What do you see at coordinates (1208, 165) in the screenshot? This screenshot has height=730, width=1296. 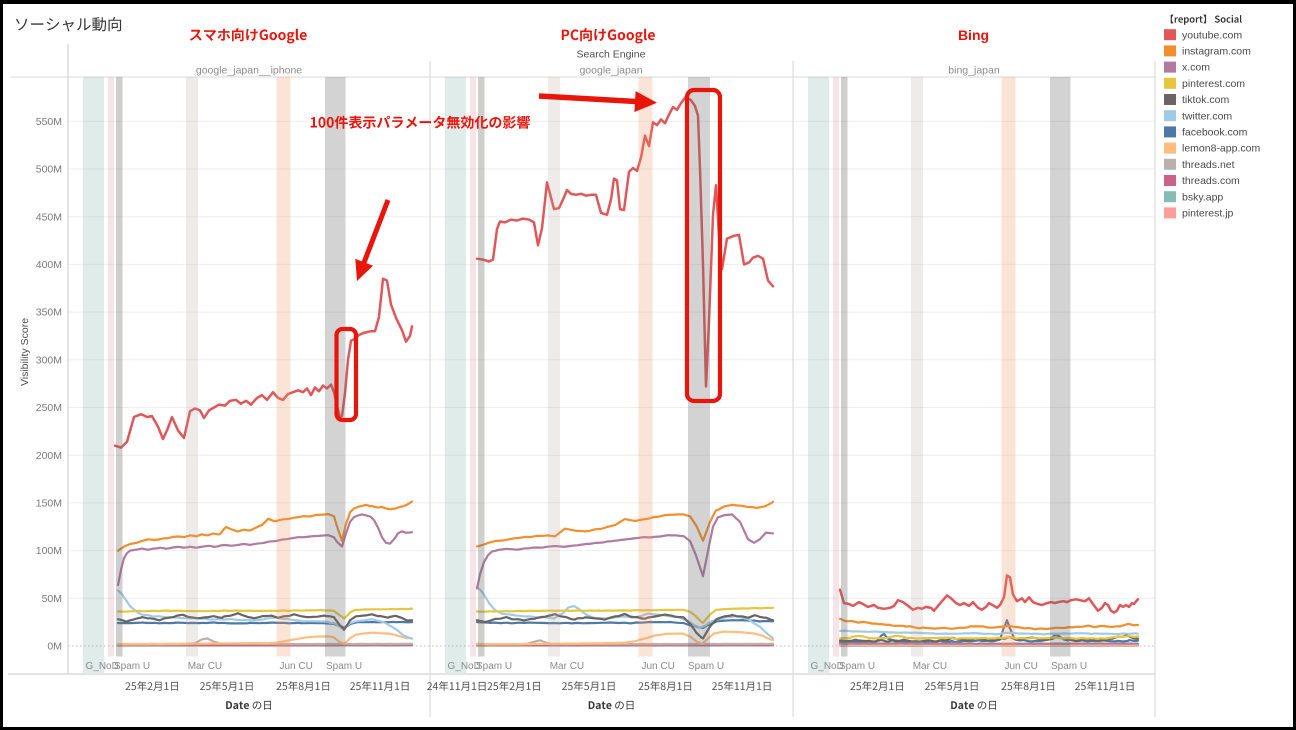 I see `svg-text: threads.net` at bounding box center [1208, 165].